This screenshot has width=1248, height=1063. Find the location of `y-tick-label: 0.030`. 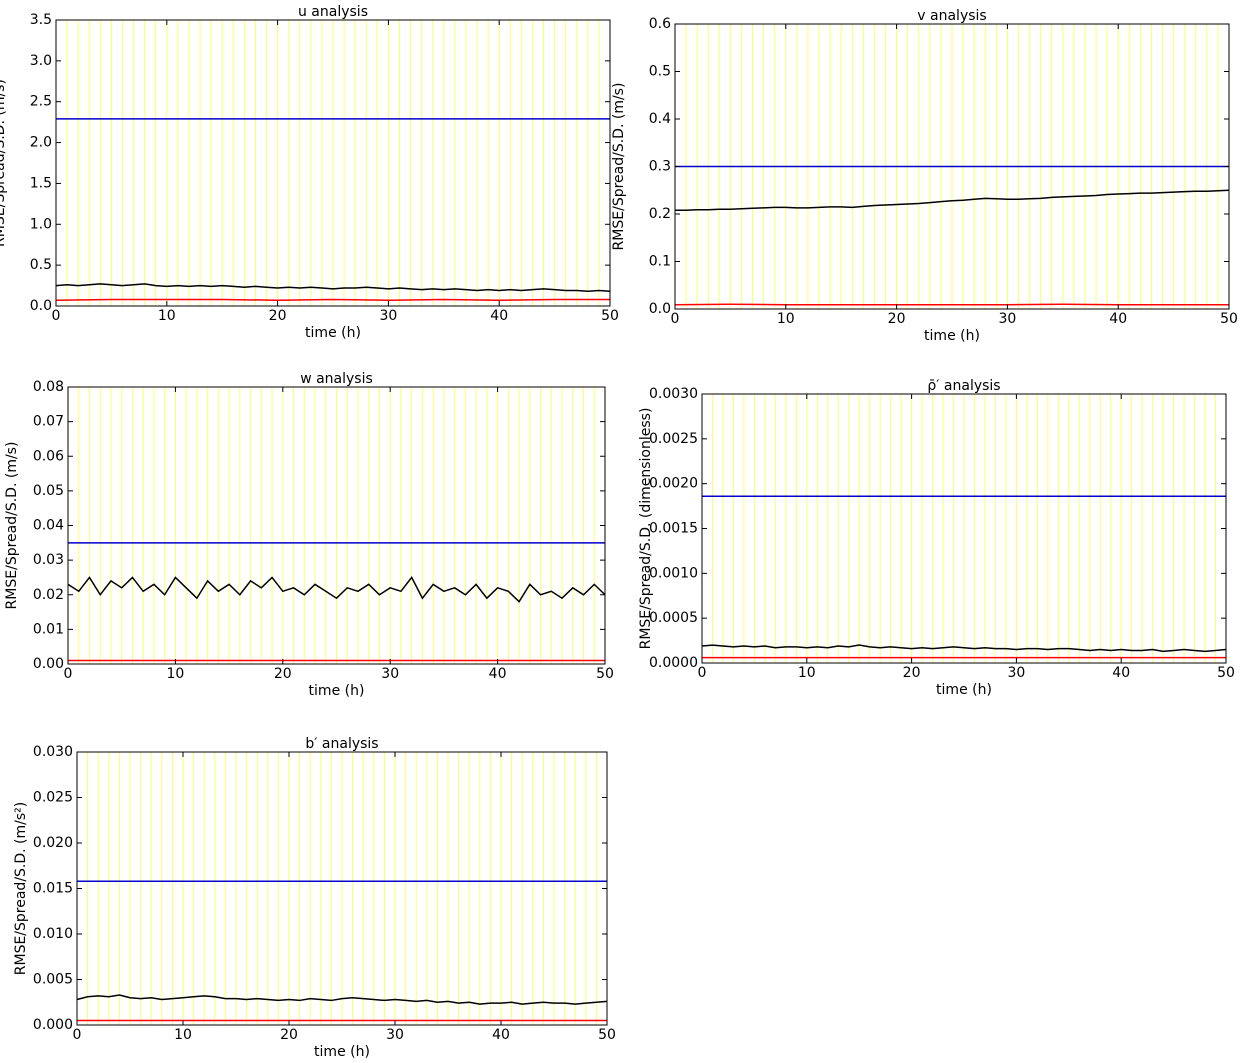

y-tick-label: 0.030 is located at coordinates (53, 752).